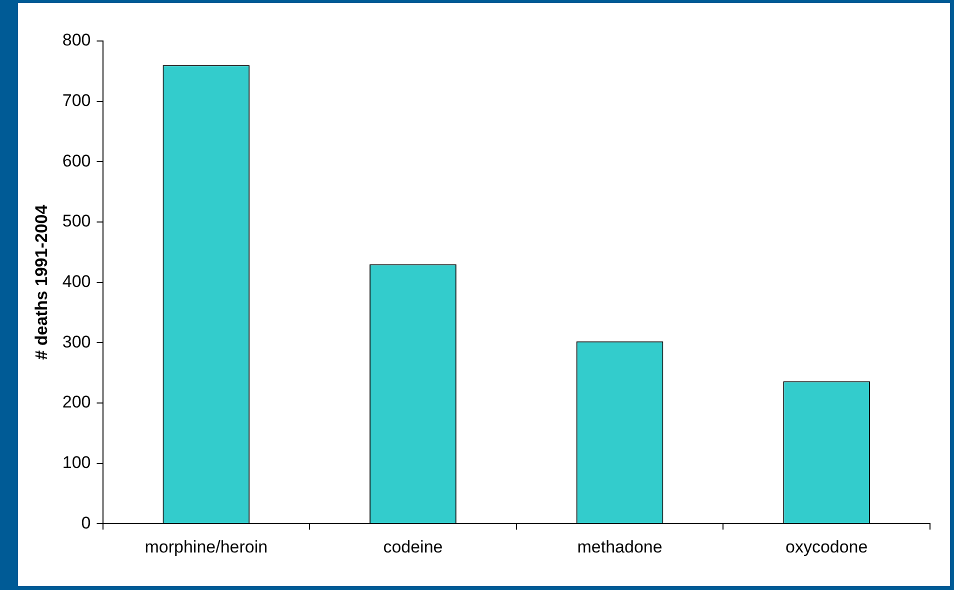 This screenshot has width=954, height=590. Describe the element at coordinates (76, 221) in the screenshot. I see `y-tick-label: 500` at that location.